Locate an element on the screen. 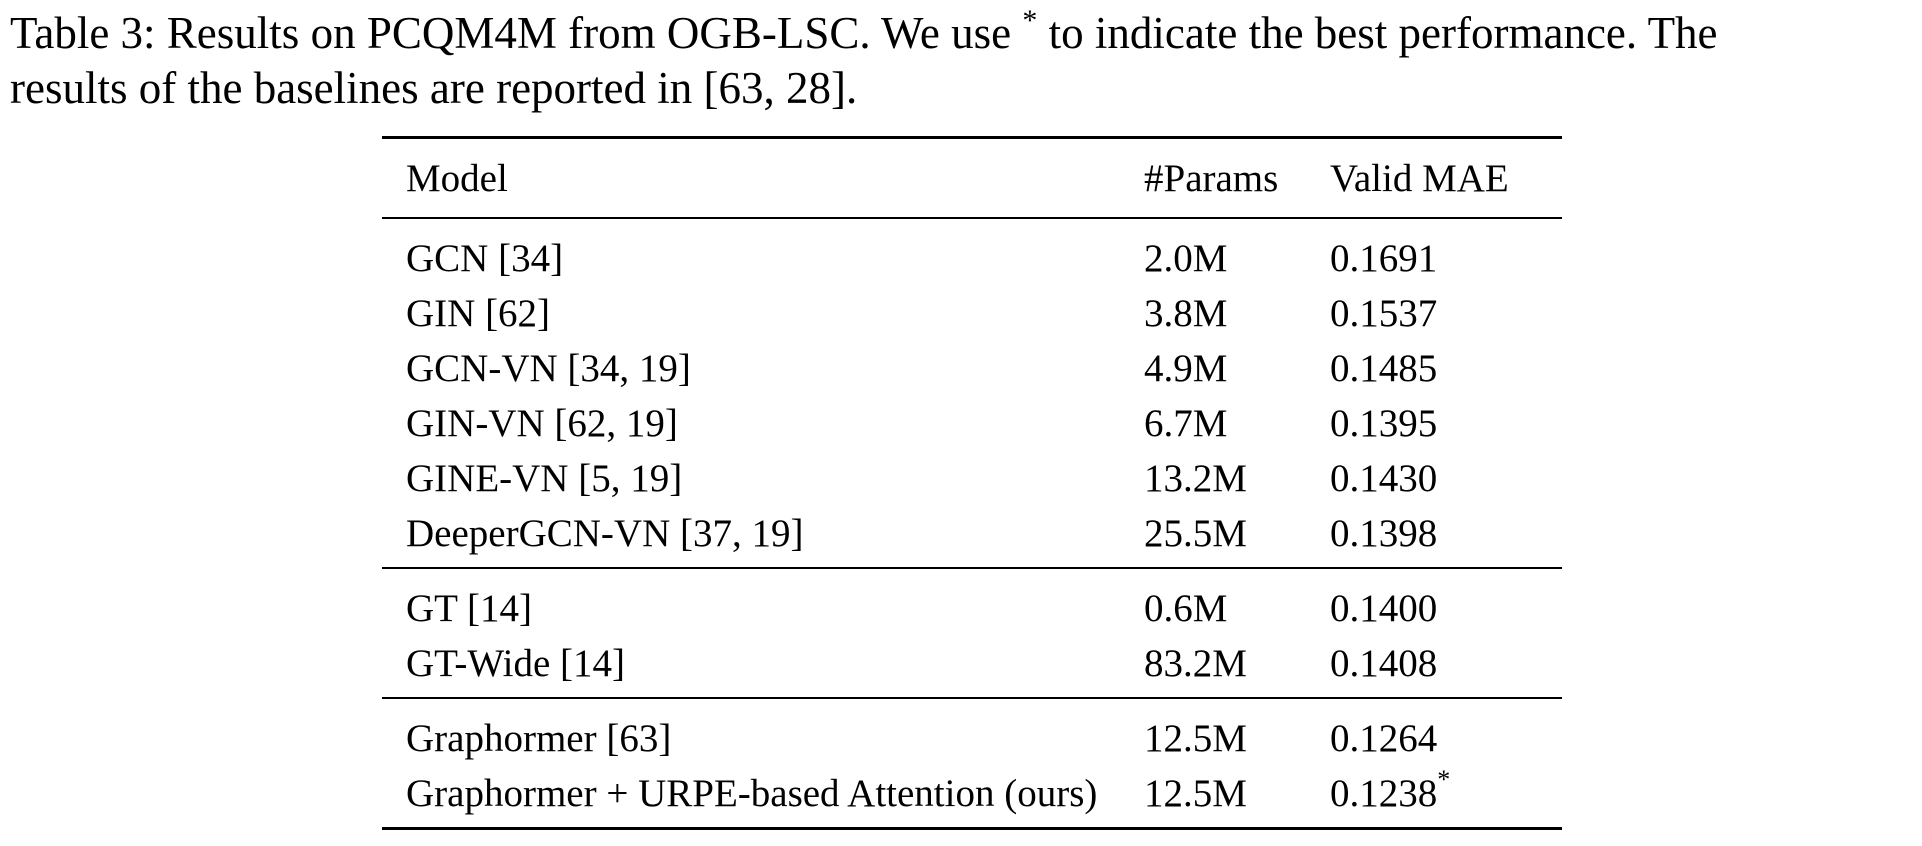 The image size is (1922, 846). cell-model: DeeperGCN-VN [37, 19] is located at coordinates (605, 533).